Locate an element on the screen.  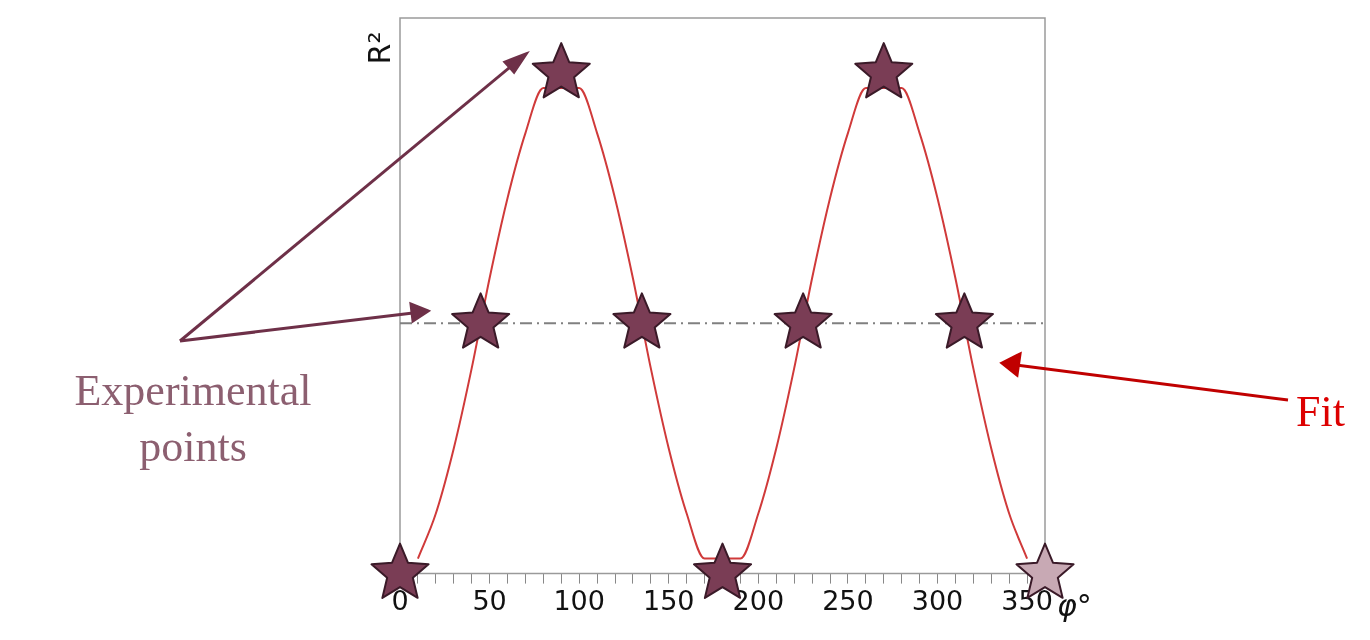
x-axis-title: φ° is located at coordinates (1074, 606).